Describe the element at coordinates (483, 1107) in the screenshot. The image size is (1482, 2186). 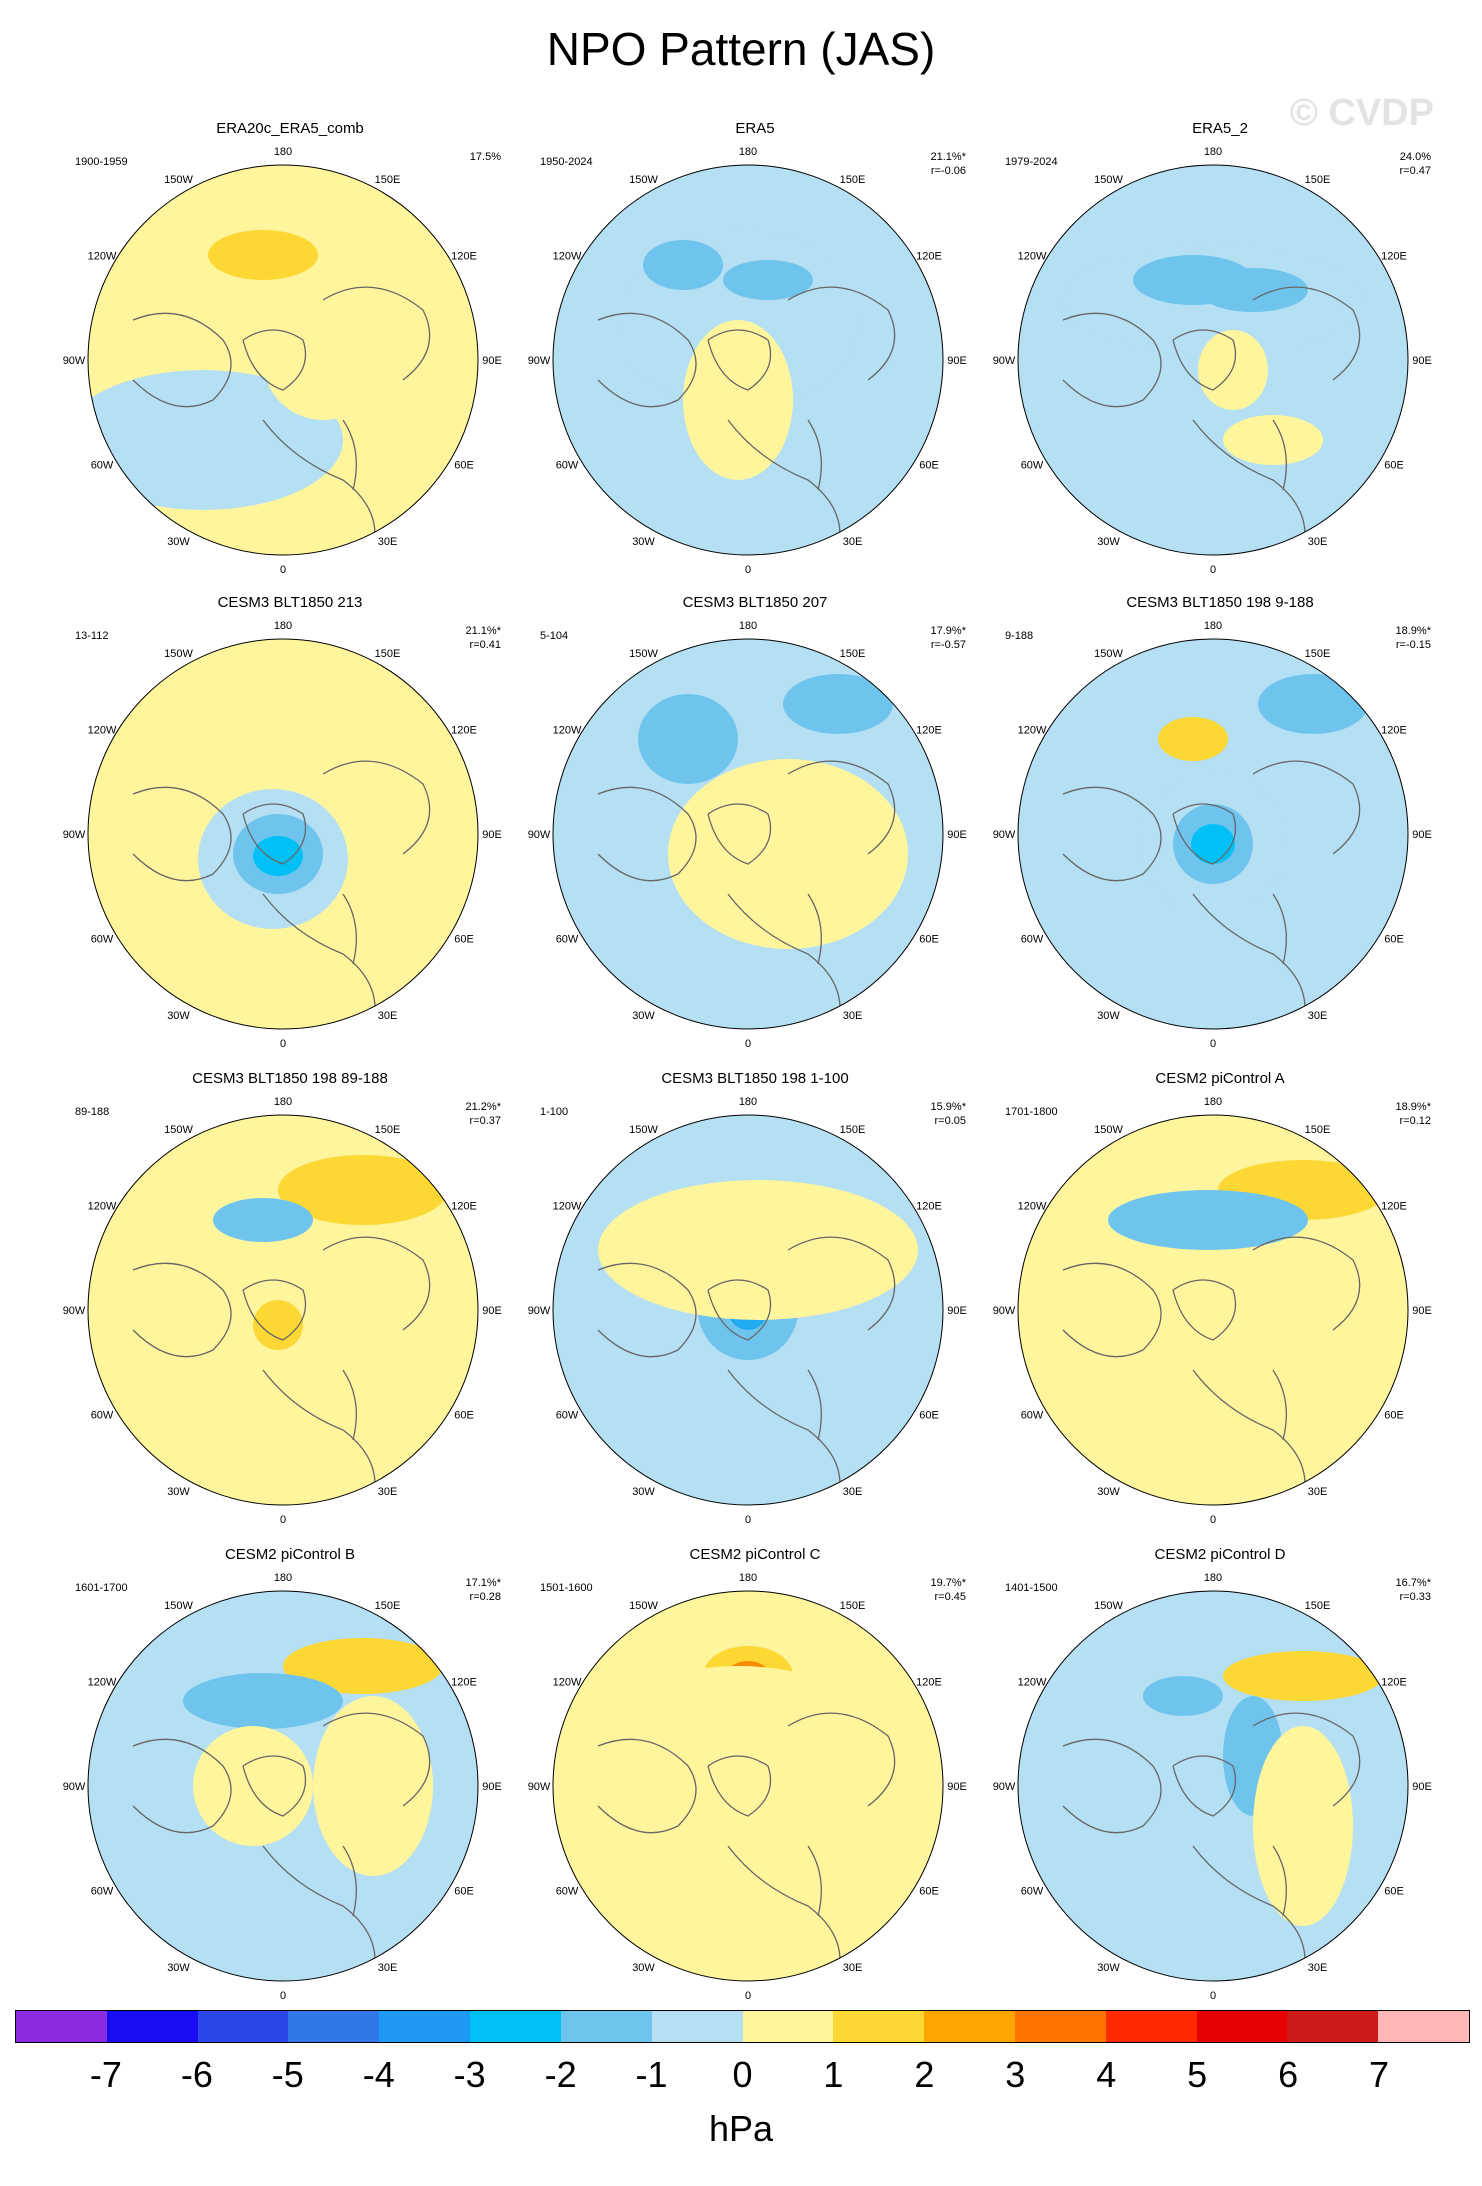
I see `explained-variance: 21.2%*` at that location.